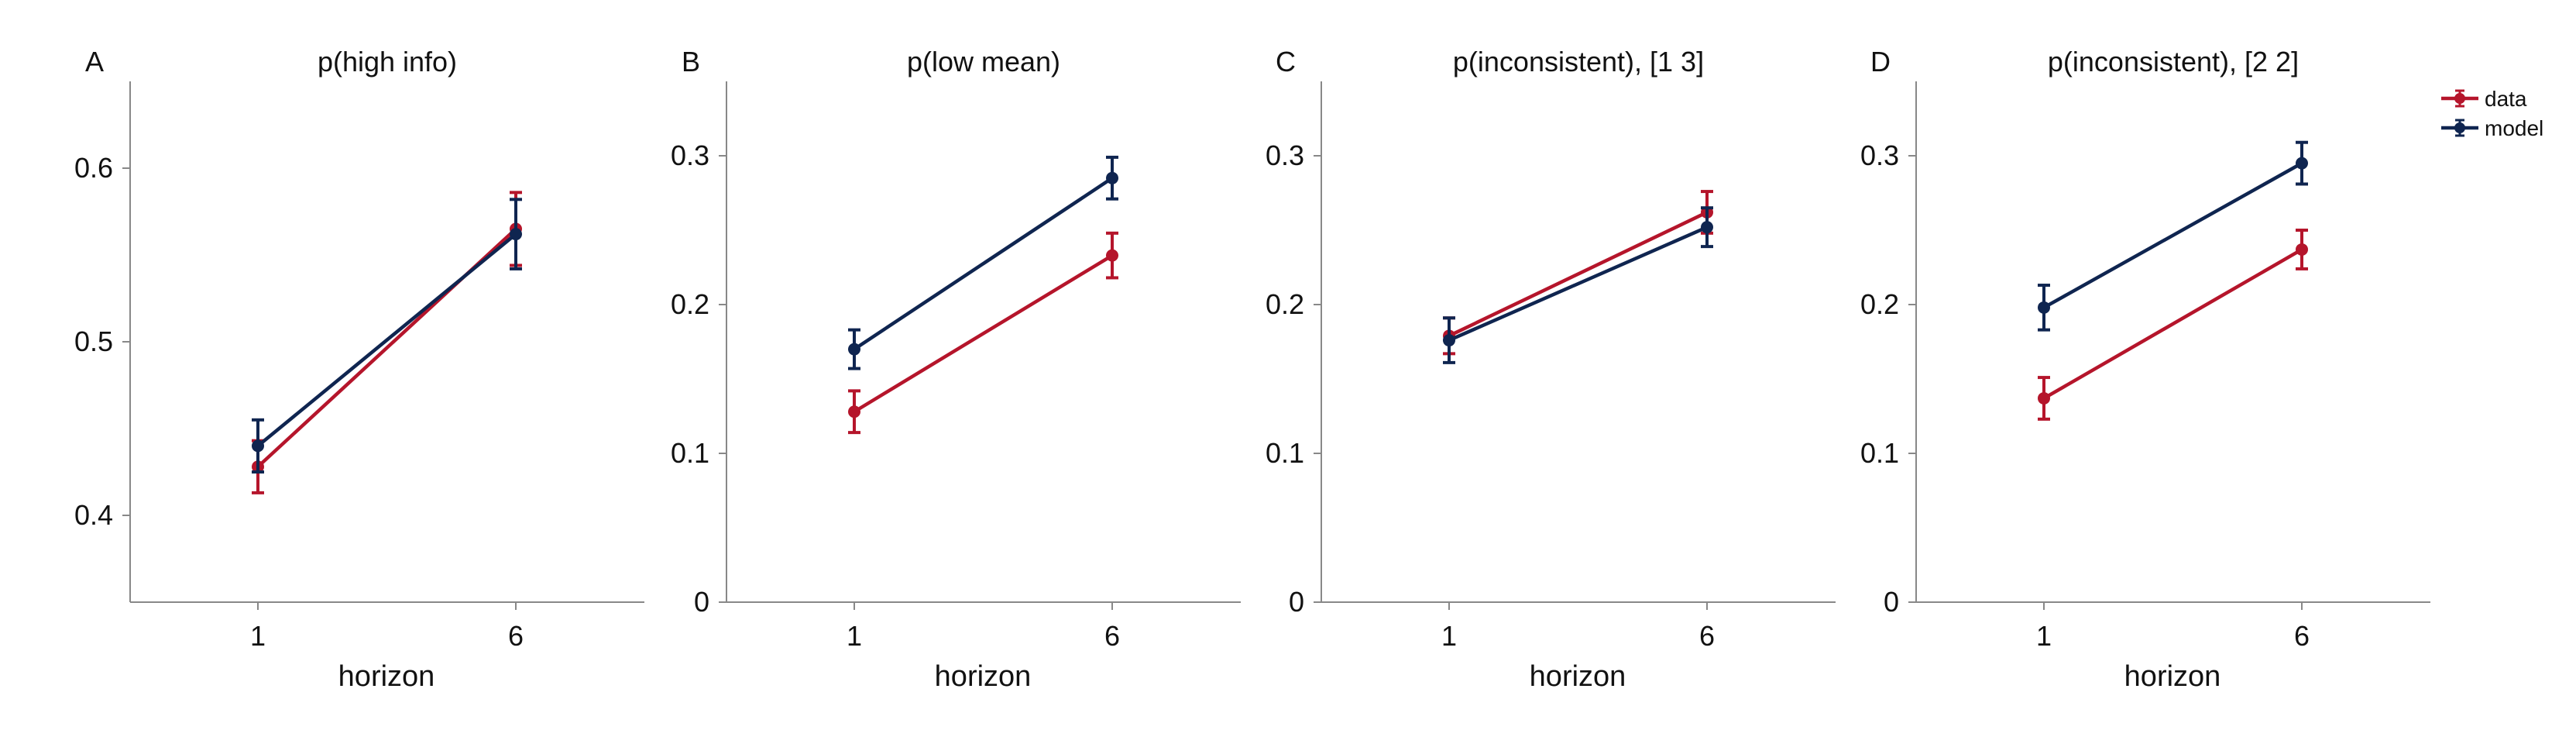 Image resolution: width=2576 pixels, height=737 pixels. Describe the element at coordinates (93, 168) in the screenshot. I see `y-tick-label: 0.6` at that location.